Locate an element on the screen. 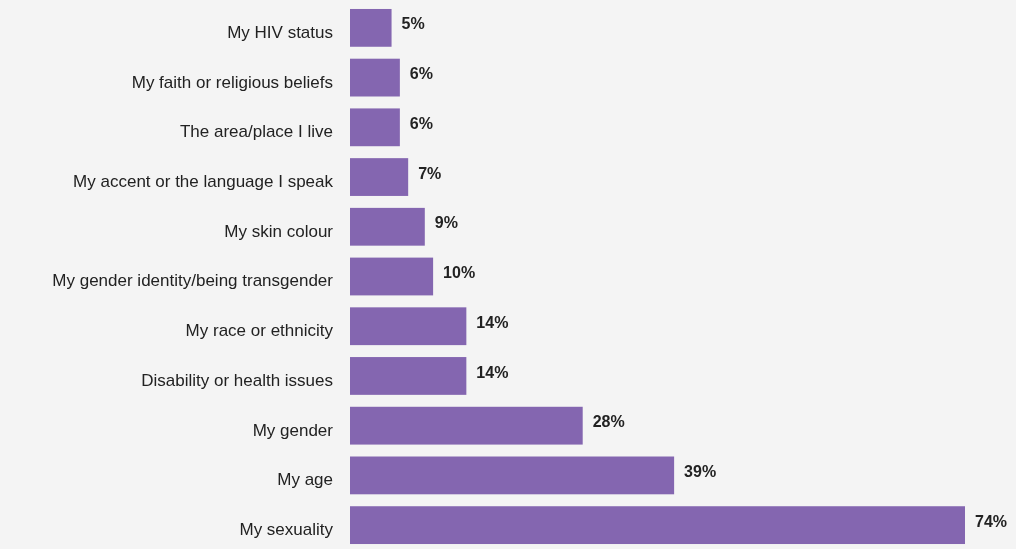 This screenshot has height=549, width=1016. y-tick-label: Disability or health issues is located at coordinates (237, 380).